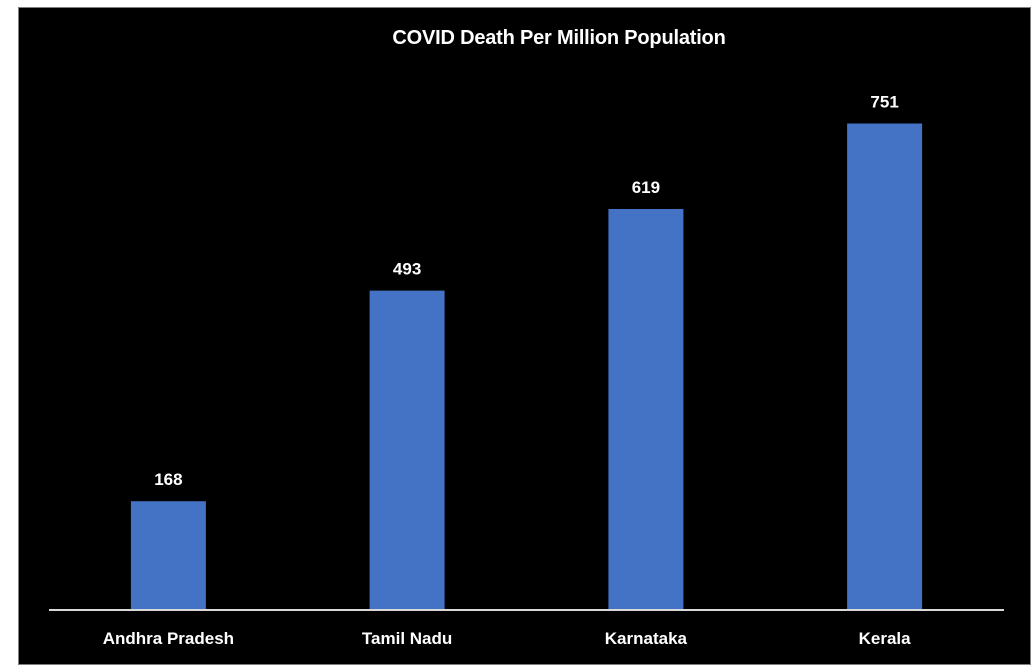 The image size is (1031, 669). I want to click on bar-tamil-nadu, so click(407, 450).